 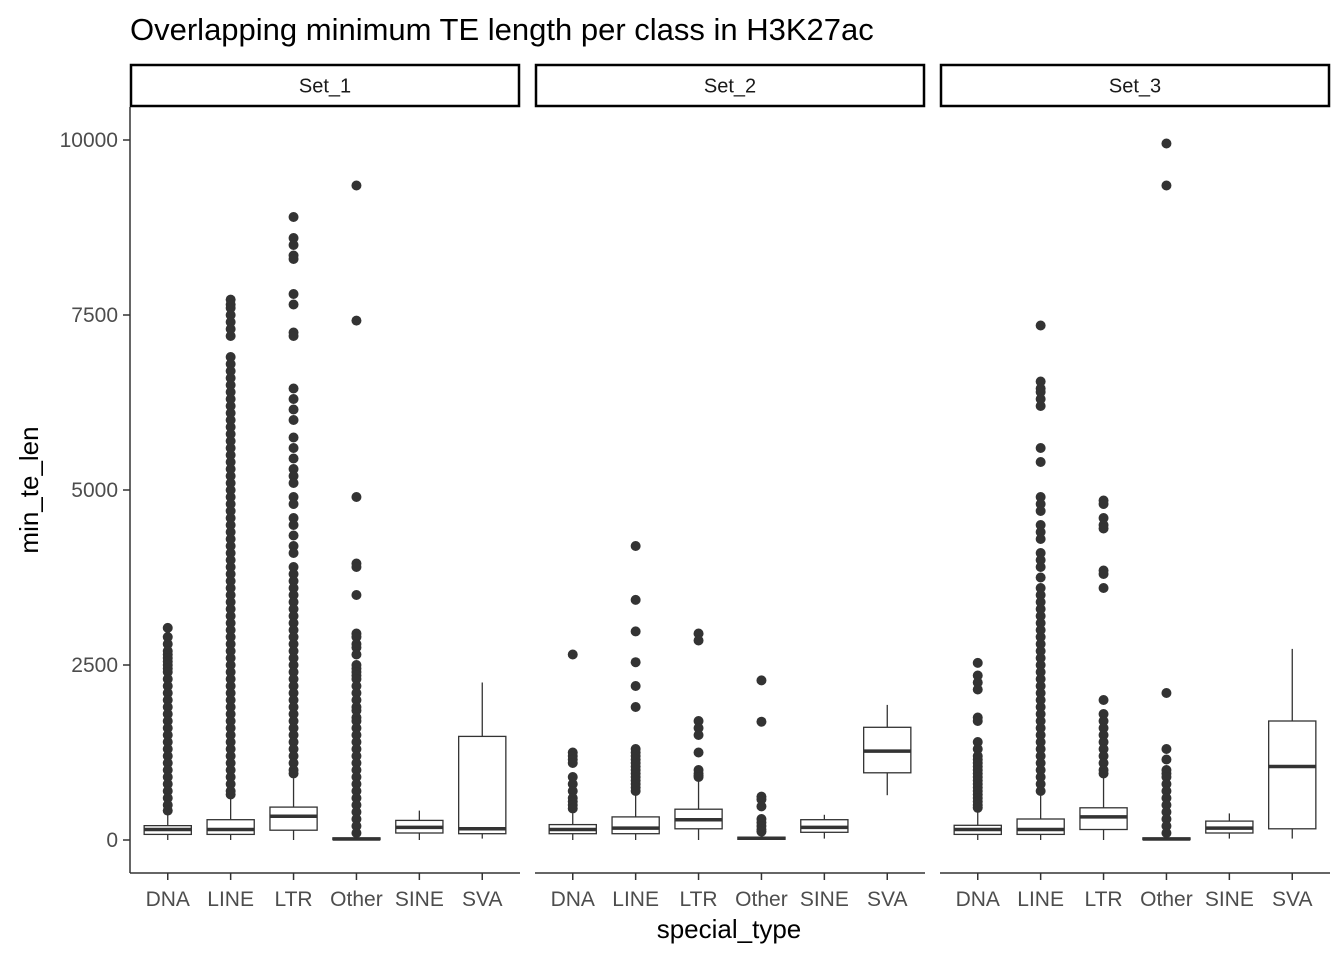 I want to click on facet-strip, so click(x=325, y=85).